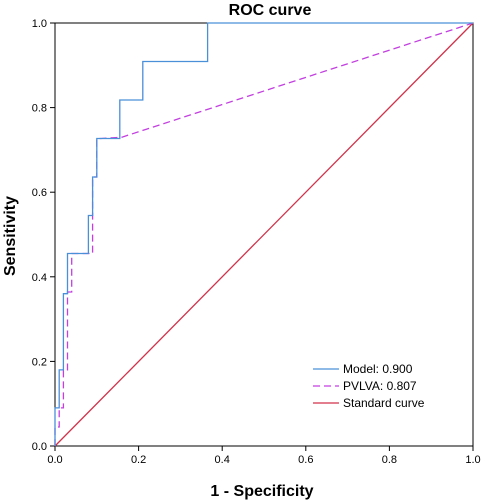  I want to click on legend-label: PVLVA: 0.807, so click(380, 386).